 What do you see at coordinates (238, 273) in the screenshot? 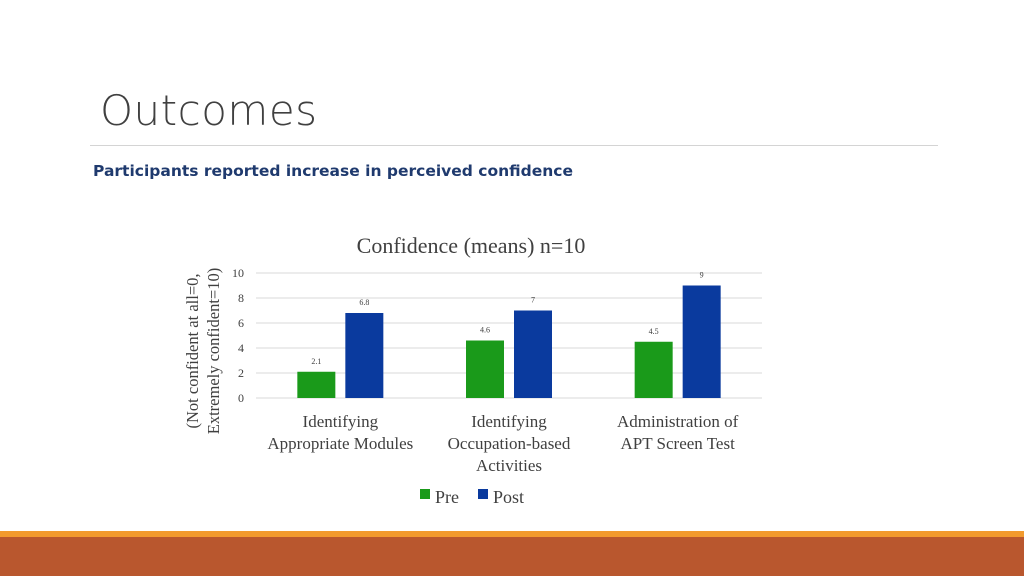
I see `y-tick-label: 10` at bounding box center [238, 273].